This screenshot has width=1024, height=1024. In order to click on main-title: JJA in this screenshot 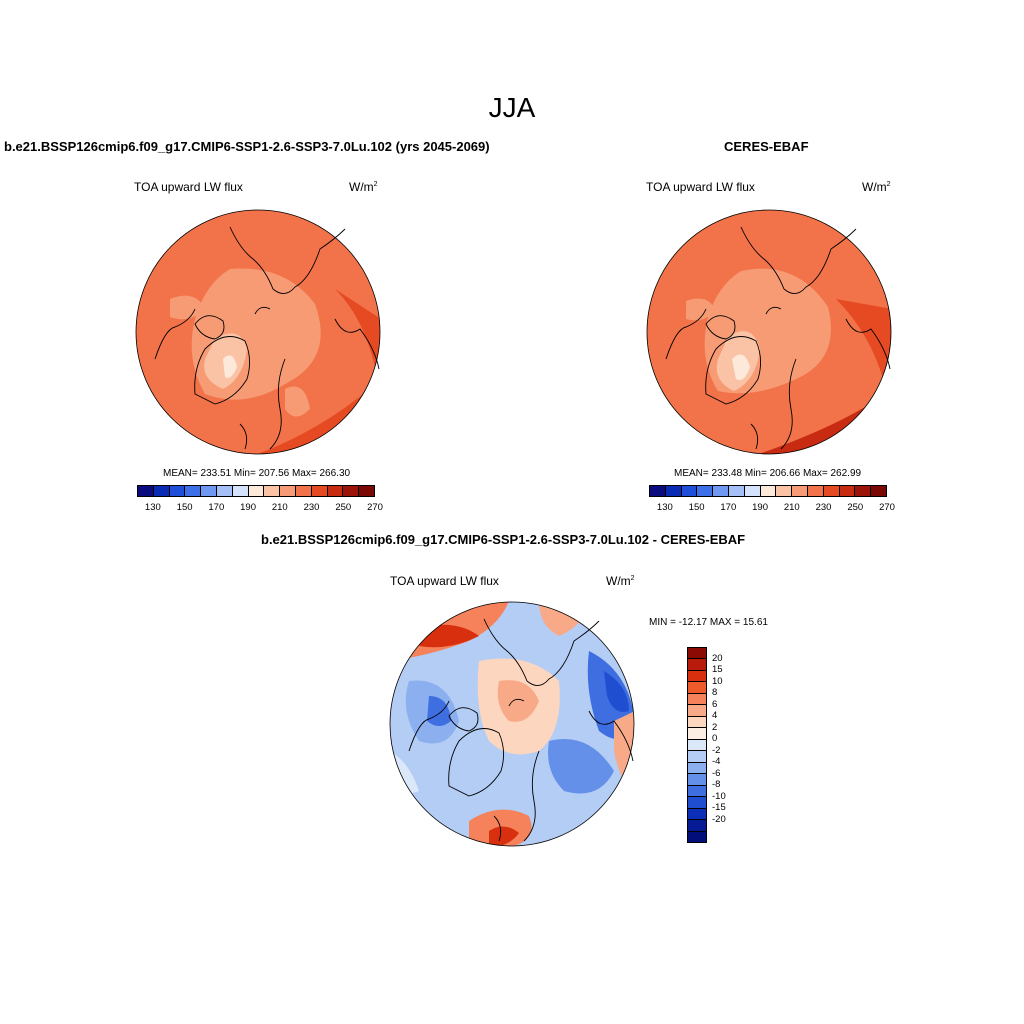, I will do `click(512, 107)`.